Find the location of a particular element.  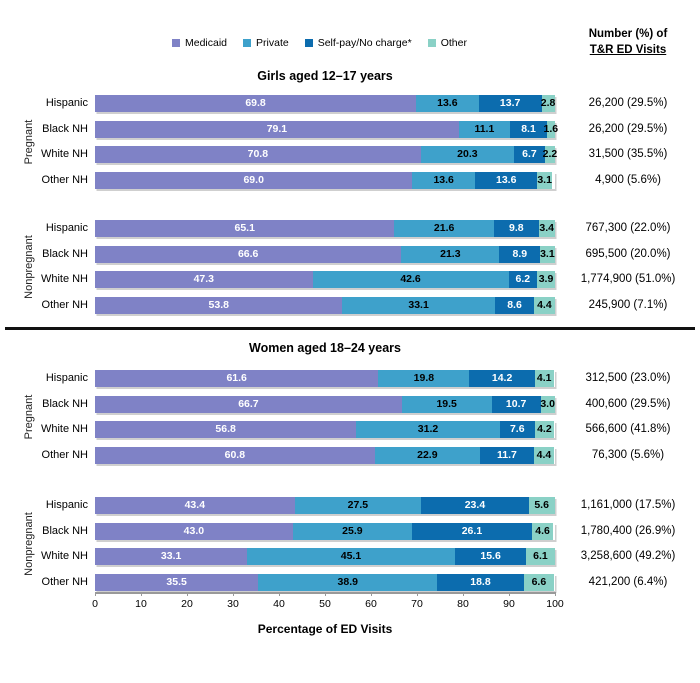

segment-value: 3.0 is located at coordinates (547, 403).